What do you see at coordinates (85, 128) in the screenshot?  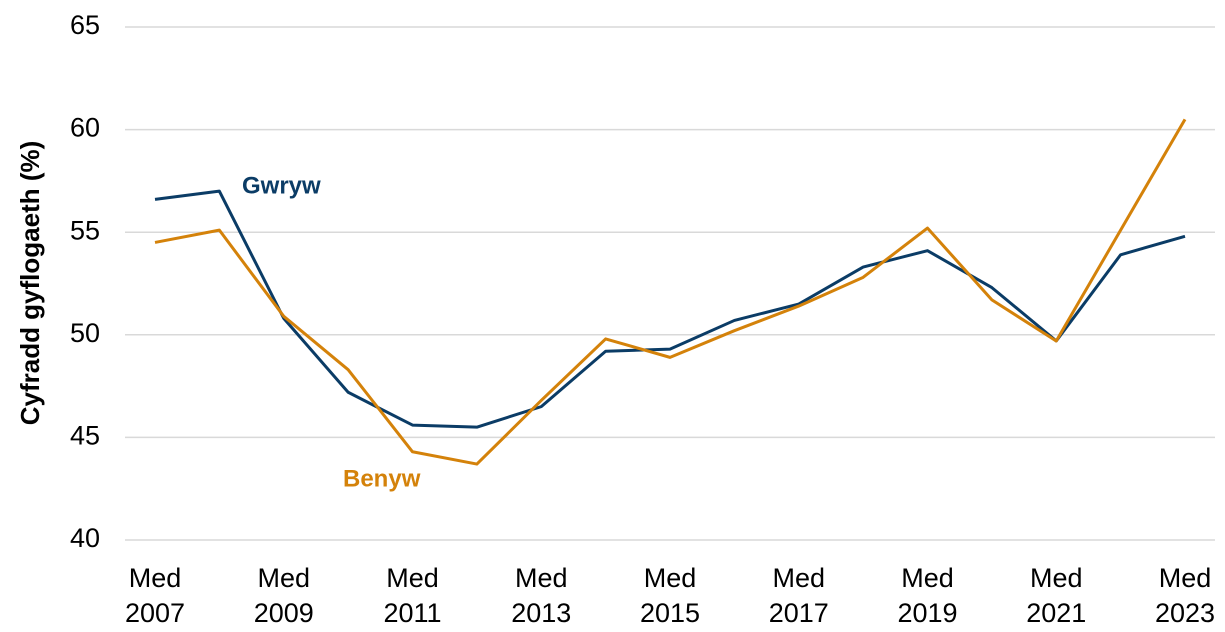 I see `y-tick-label: 60` at bounding box center [85, 128].